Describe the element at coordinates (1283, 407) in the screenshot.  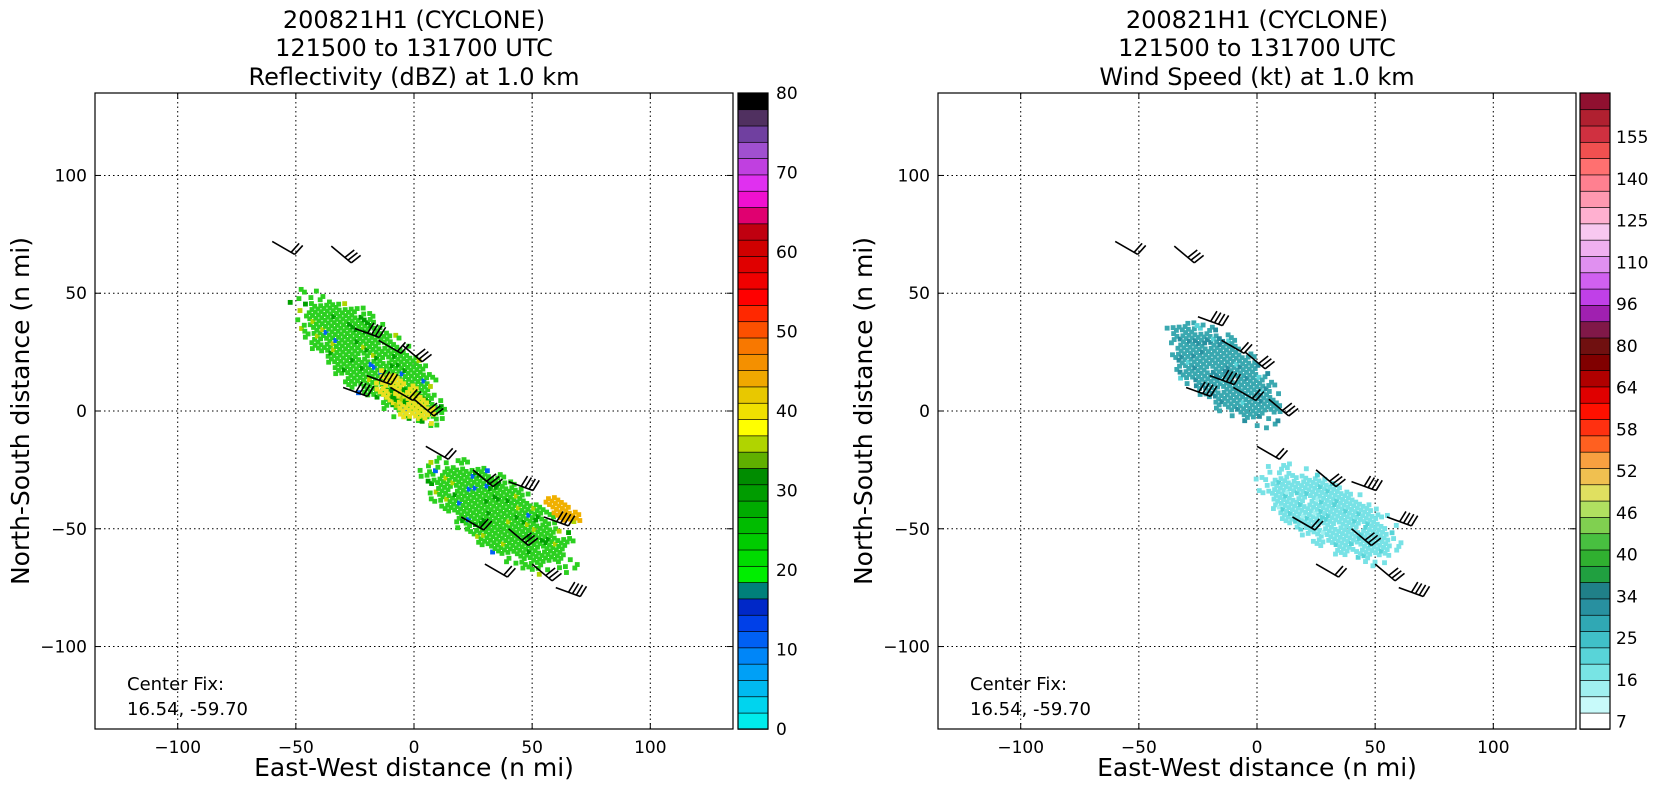
I see `wind-barb` at that location.